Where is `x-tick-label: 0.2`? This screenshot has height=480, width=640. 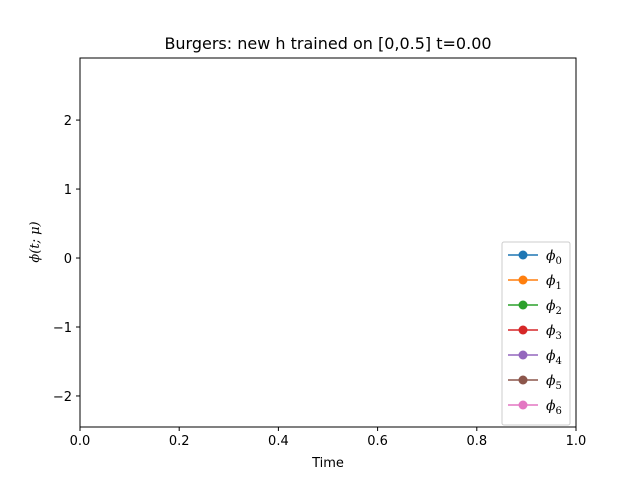
x-tick-label: 0.2 is located at coordinates (179, 441).